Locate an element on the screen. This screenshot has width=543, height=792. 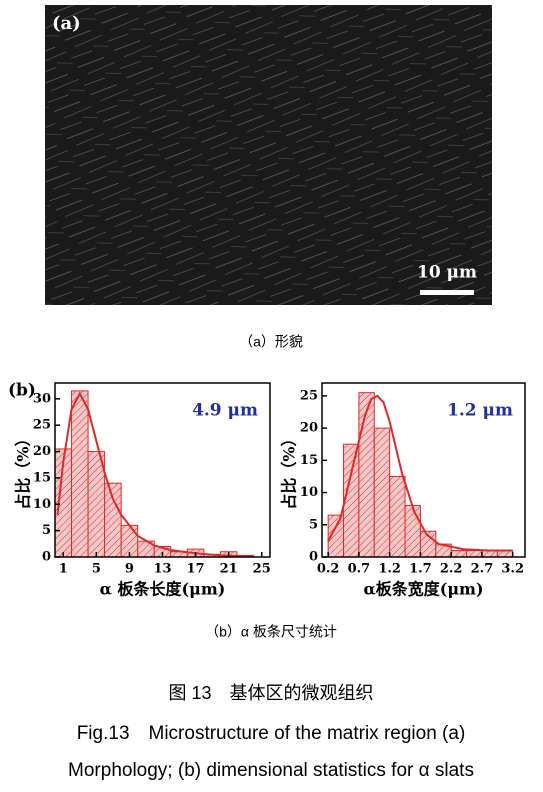
x-axis-label: α 板条长度(μm) is located at coordinates (163, 589).